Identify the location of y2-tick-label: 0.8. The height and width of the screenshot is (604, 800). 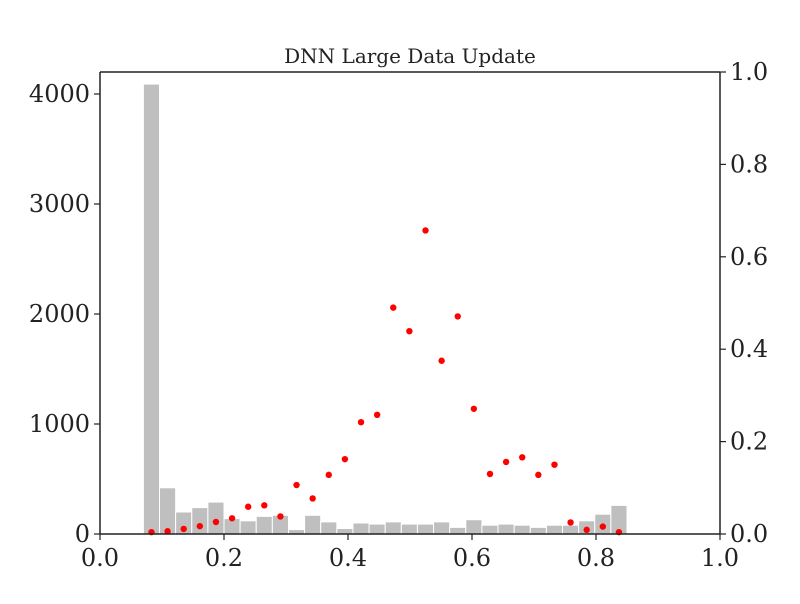
(749, 164).